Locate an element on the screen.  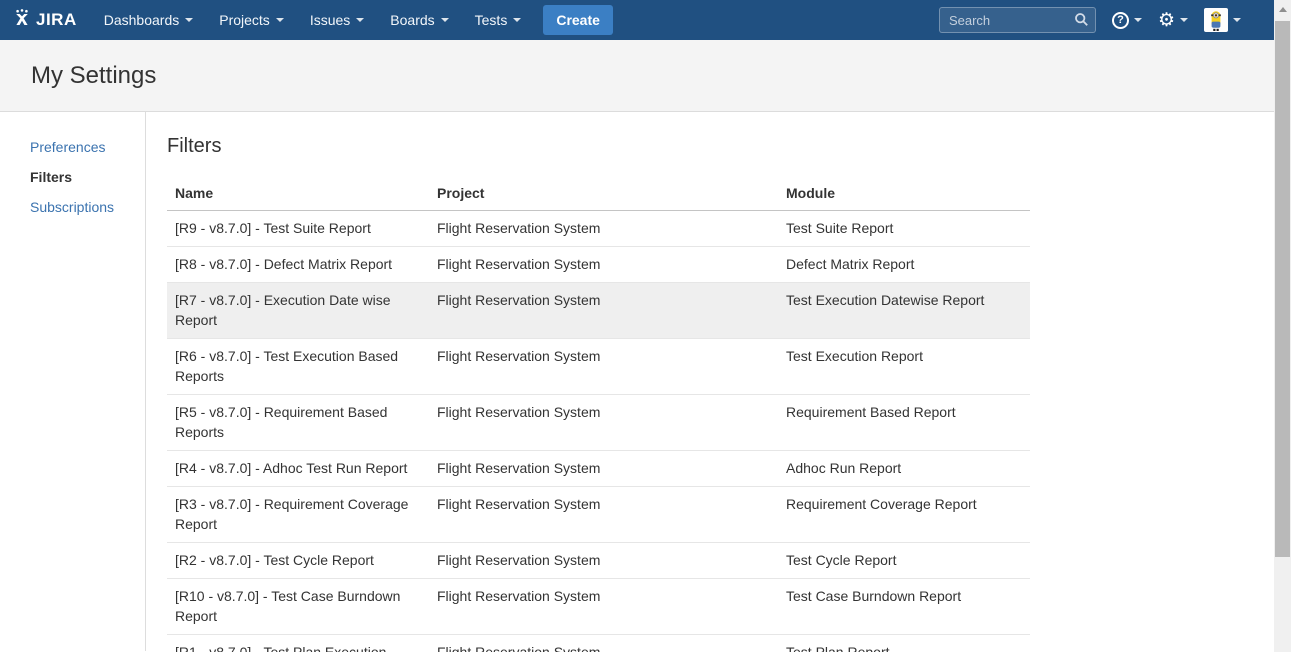
page-title: My Settings is located at coordinates (94, 75).